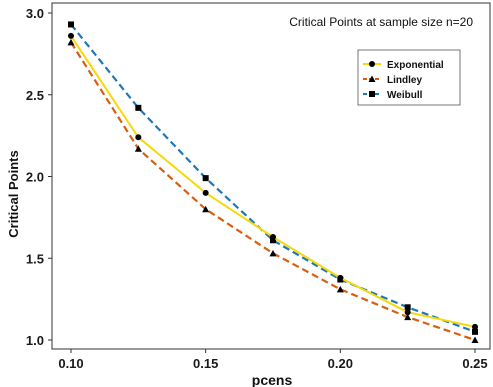  What do you see at coordinates (35, 177) in the screenshot?
I see `y-tick-label: 2.0` at bounding box center [35, 177].